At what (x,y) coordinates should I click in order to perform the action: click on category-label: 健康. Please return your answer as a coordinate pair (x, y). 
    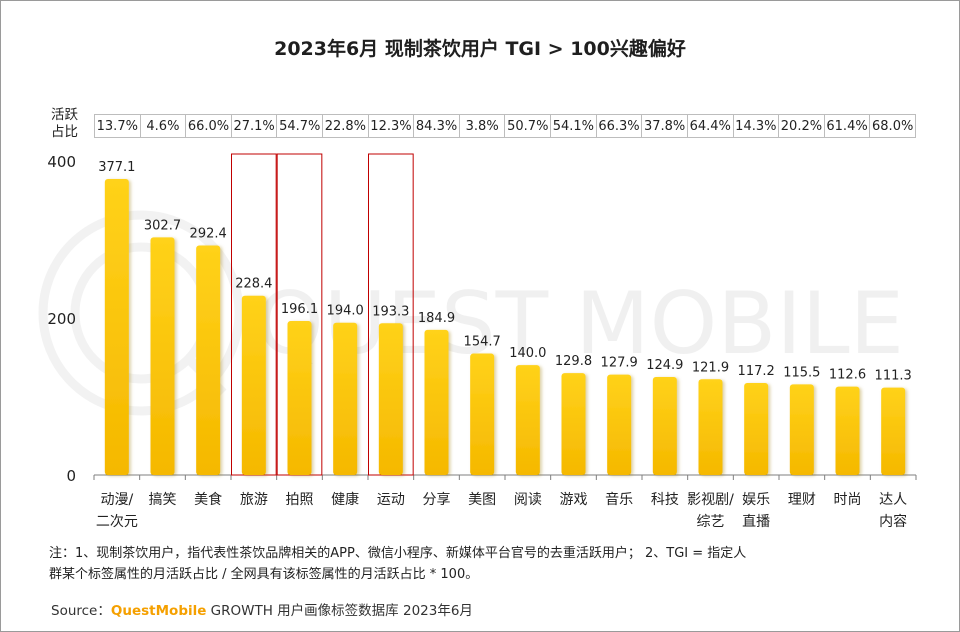
    Looking at the image, I should click on (345, 499).